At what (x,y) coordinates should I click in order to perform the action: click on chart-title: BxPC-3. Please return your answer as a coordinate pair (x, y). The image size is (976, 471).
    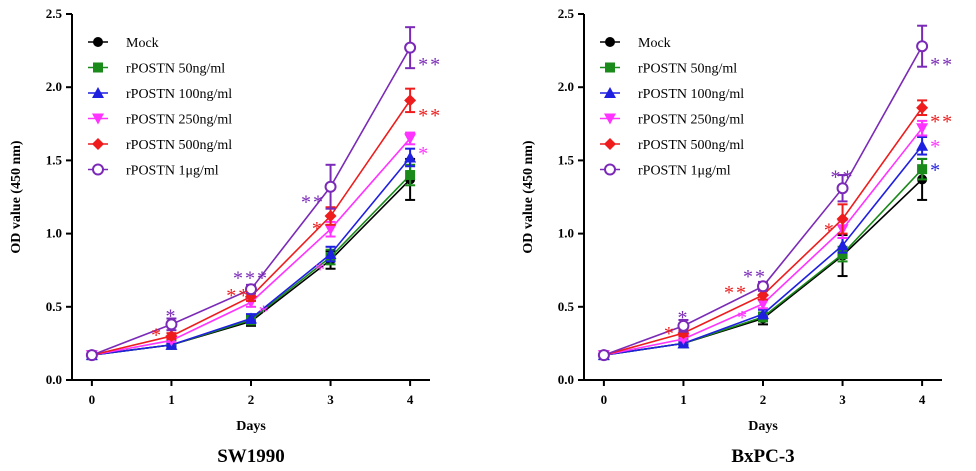
    Looking at the image, I should click on (762, 456).